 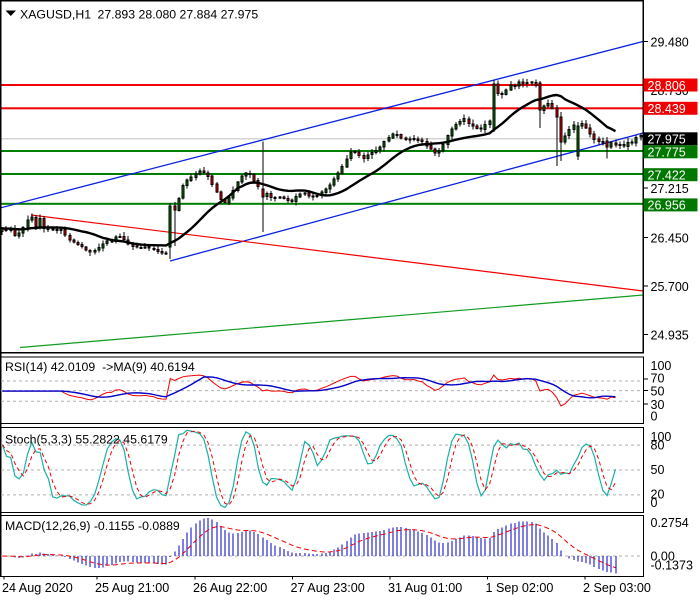 I want to click on svg-text: XAGUSD,H1, so click(x=55, y=15).